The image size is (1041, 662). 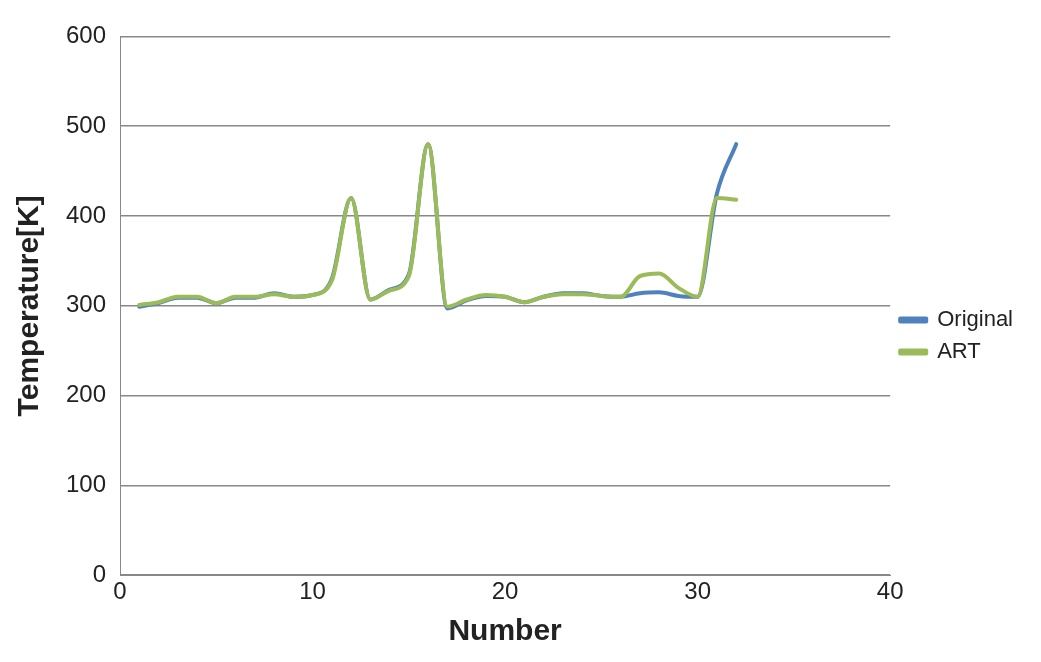 I want to click on legend-label: Original, so click(x=975, y=319).